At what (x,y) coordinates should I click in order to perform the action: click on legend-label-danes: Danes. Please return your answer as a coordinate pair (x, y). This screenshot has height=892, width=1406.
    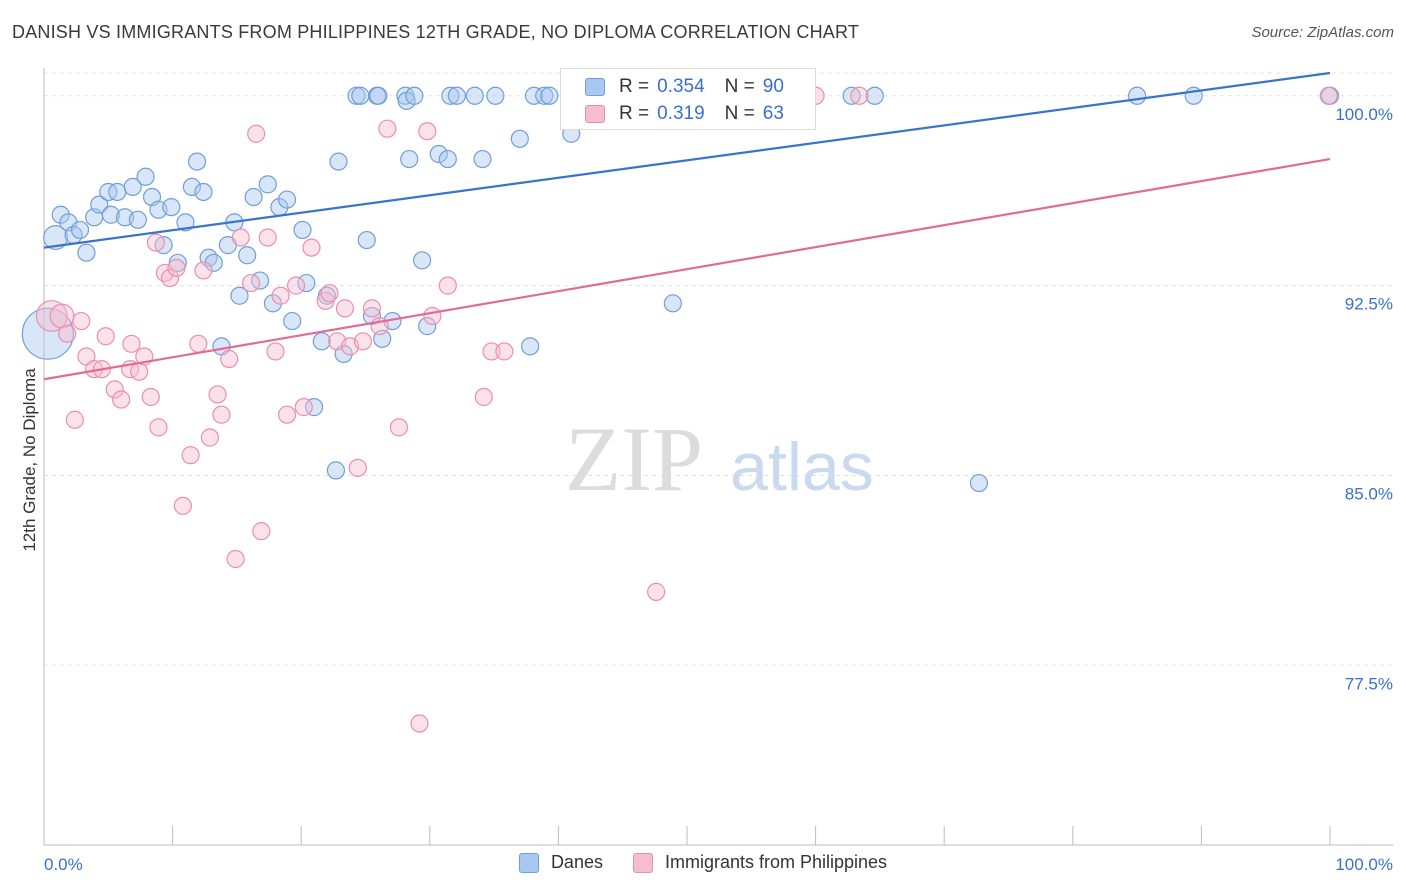
    Looking at the image, I should click on (576, 862).